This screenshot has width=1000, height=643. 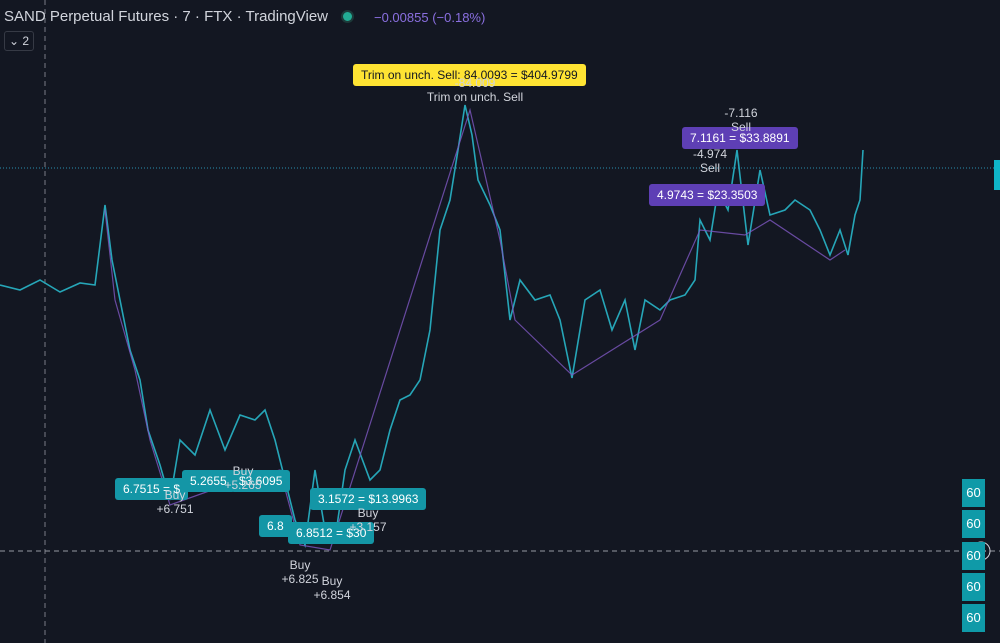 I want to click on signal-amount: +3.157, so click(x=368, y=527).